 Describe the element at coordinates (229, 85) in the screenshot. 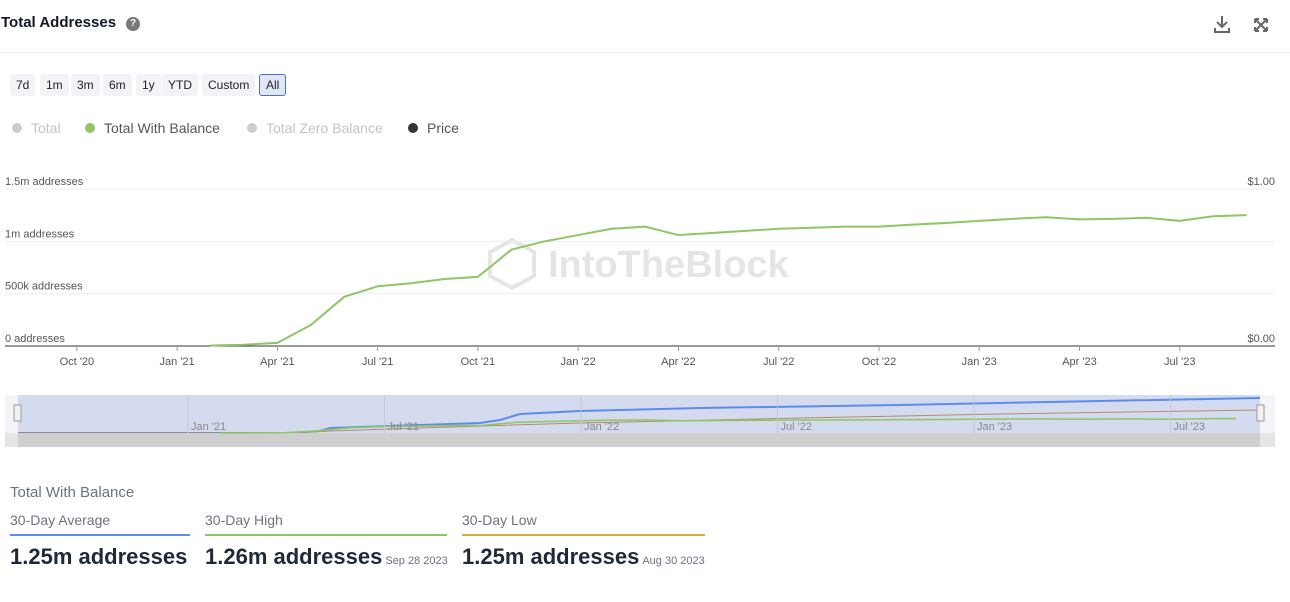

I see `range-button: Custom` at that location.